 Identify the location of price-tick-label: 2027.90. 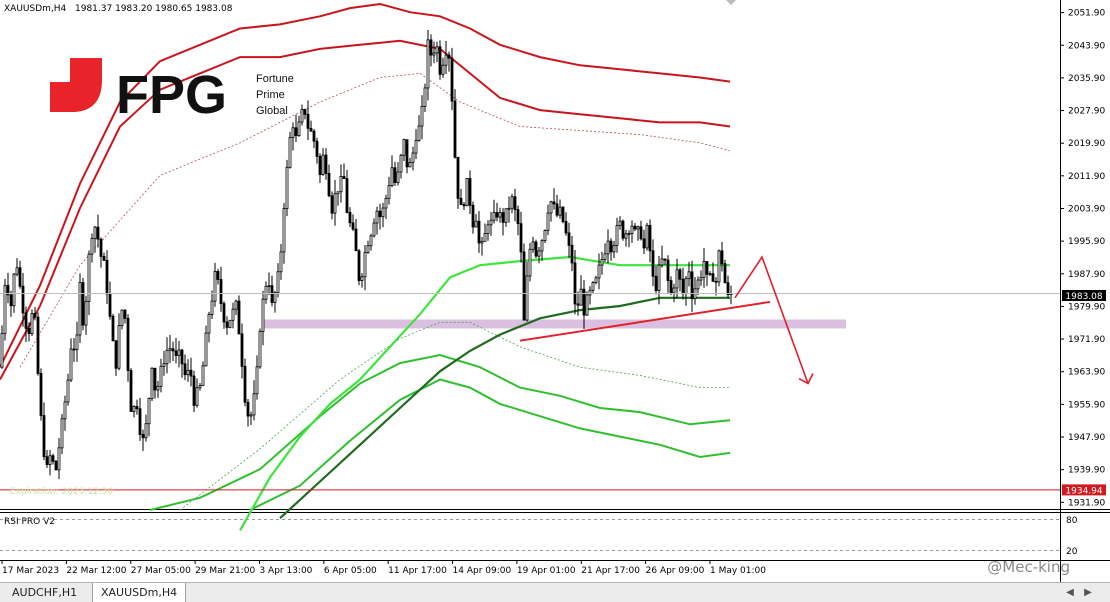
(1086, 112).